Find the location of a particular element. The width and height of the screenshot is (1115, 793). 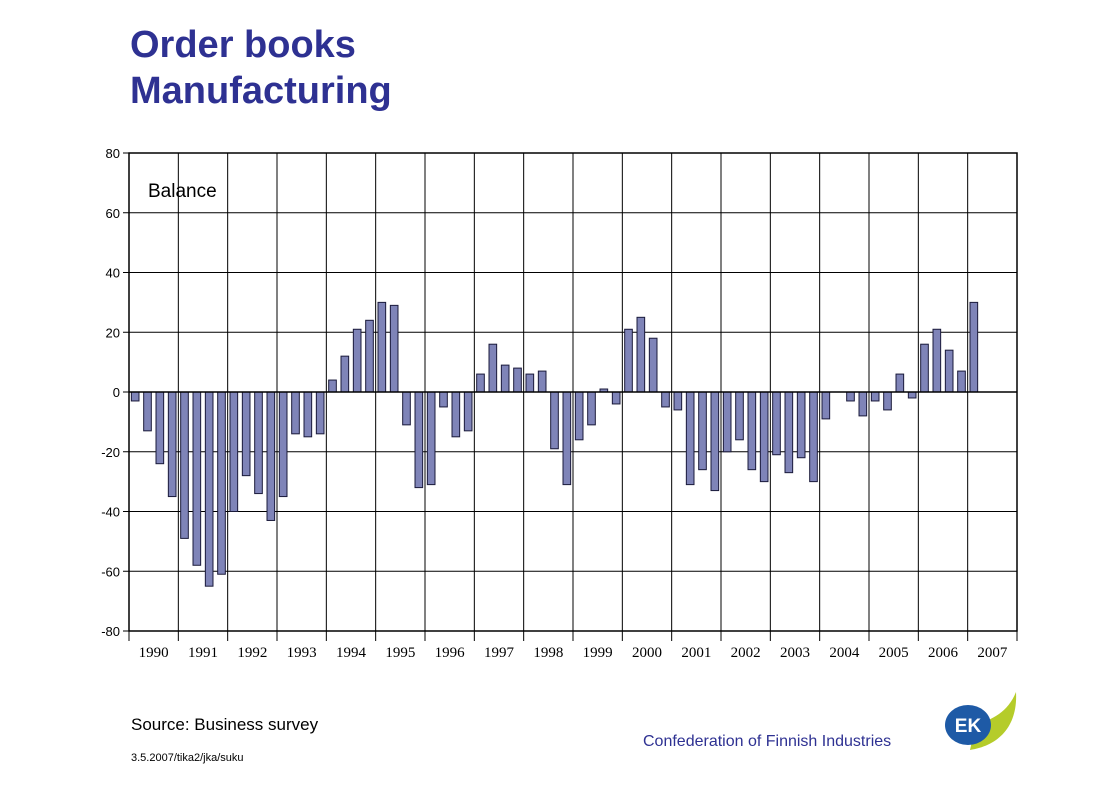

x-tick-label: 1990 is located at coordinates (154, 653).